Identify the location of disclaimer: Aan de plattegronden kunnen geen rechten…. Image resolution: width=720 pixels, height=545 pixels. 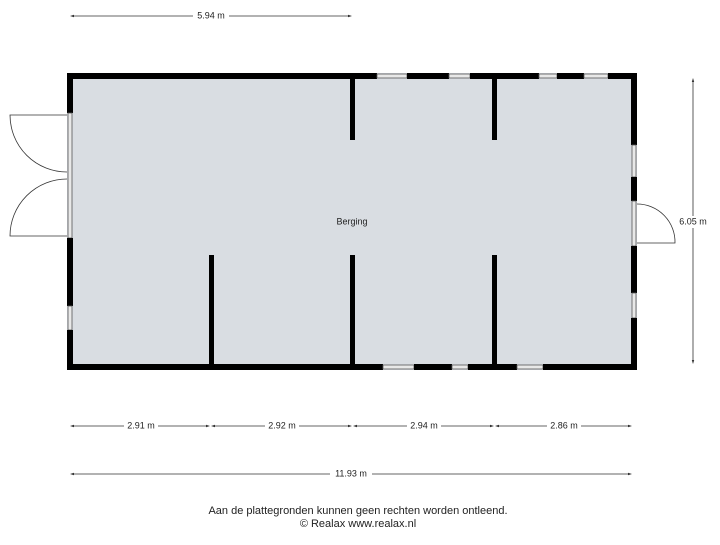
(357, 511).